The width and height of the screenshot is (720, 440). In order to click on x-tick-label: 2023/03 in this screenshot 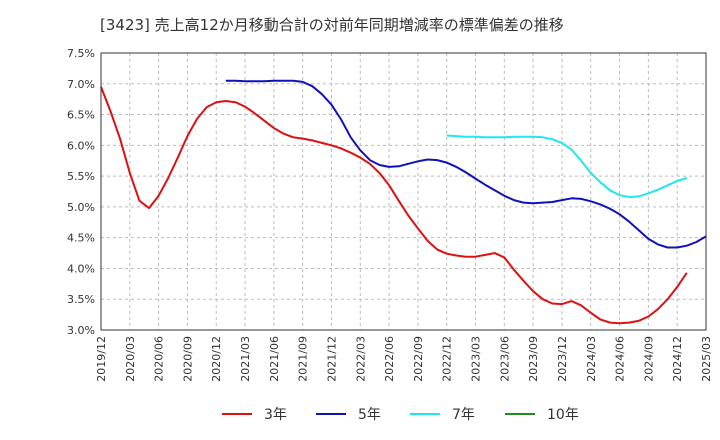, I will do `click(476, 359)`.